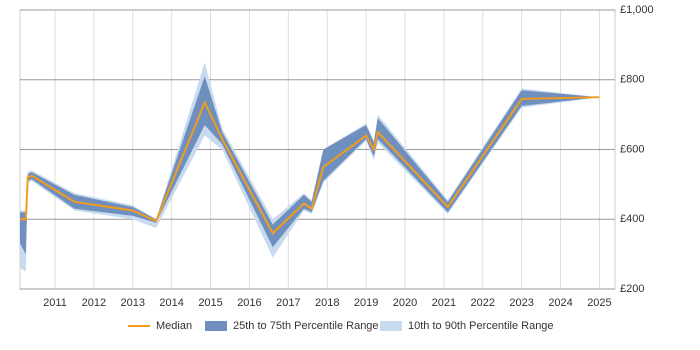 The height and width of the screenshot is (350, 700). I want to click on x-tick-label: 2018, so click(327, 303).